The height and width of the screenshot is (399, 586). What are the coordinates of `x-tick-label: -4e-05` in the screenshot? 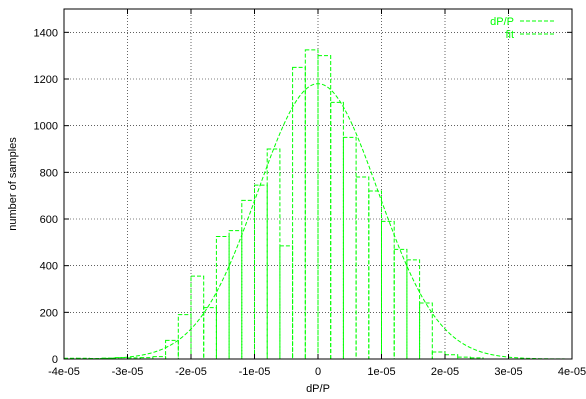 It's located at (64, 372).